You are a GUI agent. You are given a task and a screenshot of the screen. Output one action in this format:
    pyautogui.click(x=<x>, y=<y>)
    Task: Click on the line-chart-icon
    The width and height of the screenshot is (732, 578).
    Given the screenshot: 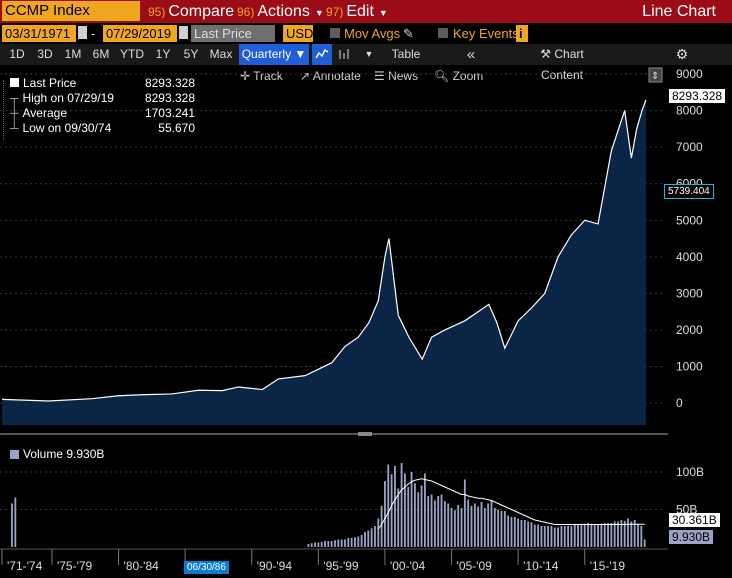 What is the action you would take?
    pyautogui.click(x=322, y=54)
    